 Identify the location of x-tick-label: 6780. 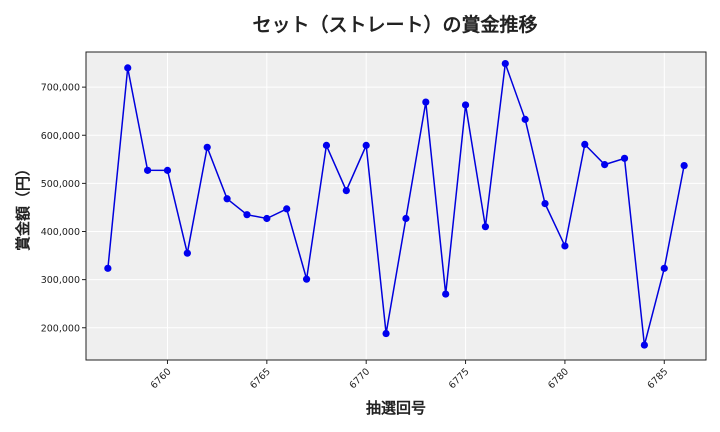
(558, 378).